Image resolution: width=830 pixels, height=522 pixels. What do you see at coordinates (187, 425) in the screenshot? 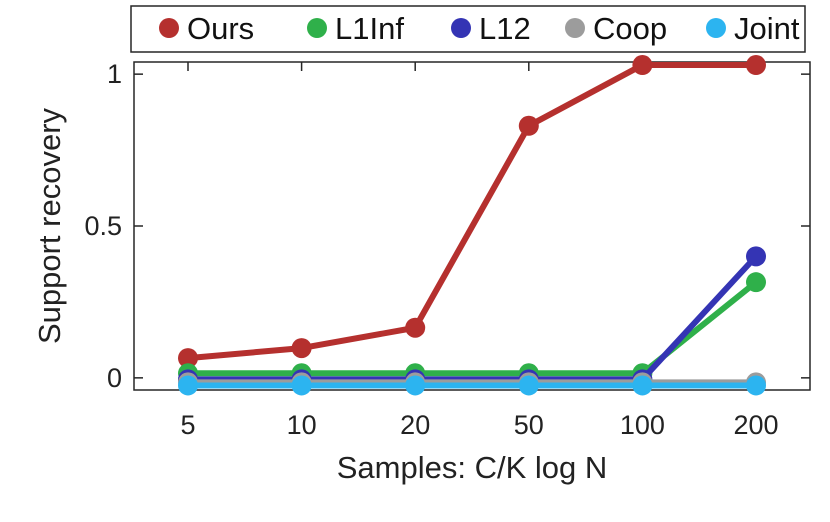
I see `x-tick-label: 5` at bounding box center [187, 425].